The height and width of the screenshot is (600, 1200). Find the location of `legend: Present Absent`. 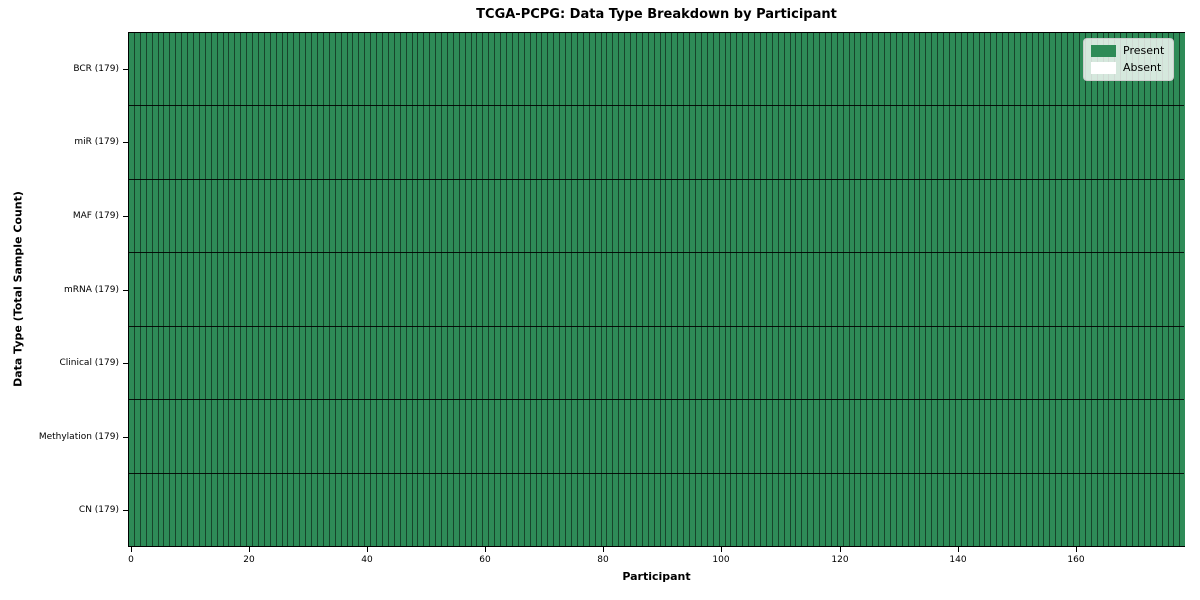

legend: Present Absent is located at coordinates (1129, 59).